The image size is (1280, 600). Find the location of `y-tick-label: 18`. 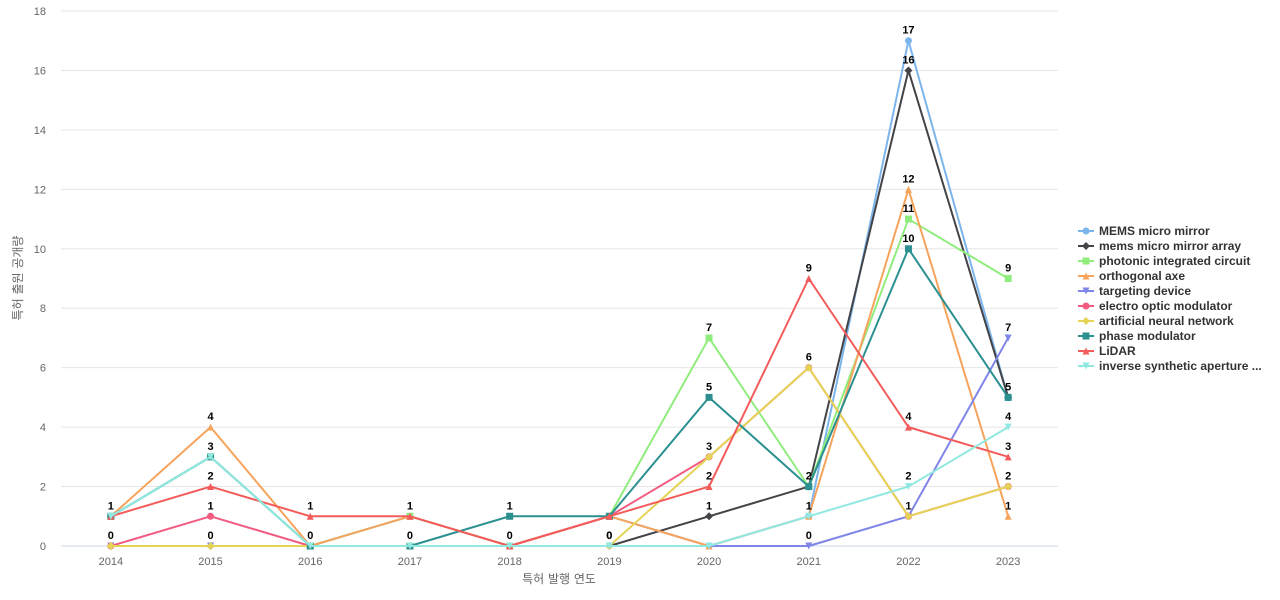

y-tick-label: 18 is located at coordinates (40, 12).